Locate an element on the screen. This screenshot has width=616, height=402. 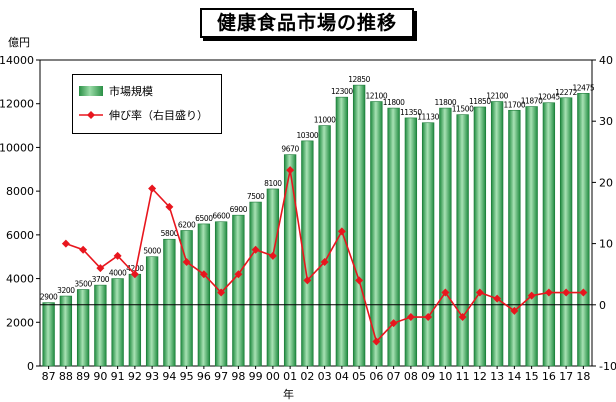
x-tick-label: 15 is located at coordinates (532, 376).